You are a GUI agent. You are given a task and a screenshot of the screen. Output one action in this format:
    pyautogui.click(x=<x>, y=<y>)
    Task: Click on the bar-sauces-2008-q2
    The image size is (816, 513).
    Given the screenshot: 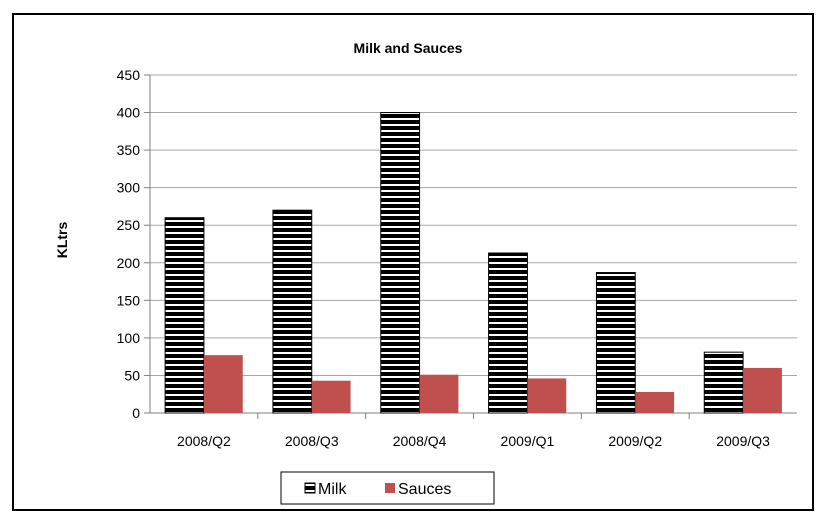 What is the action you would take?
    pyautogui.click(x=223, y=384)
    